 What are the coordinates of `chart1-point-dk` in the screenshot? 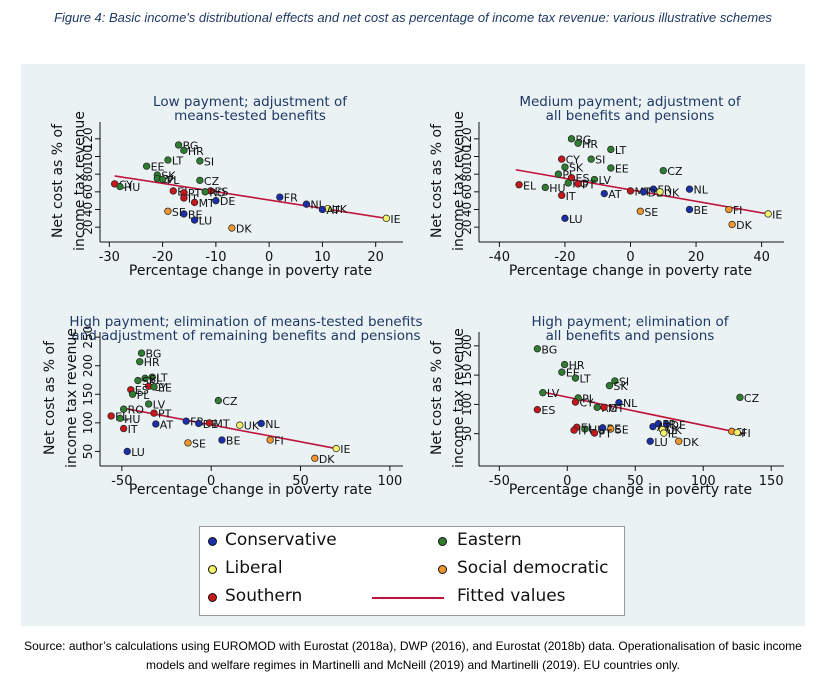 It's located at (232, 228).